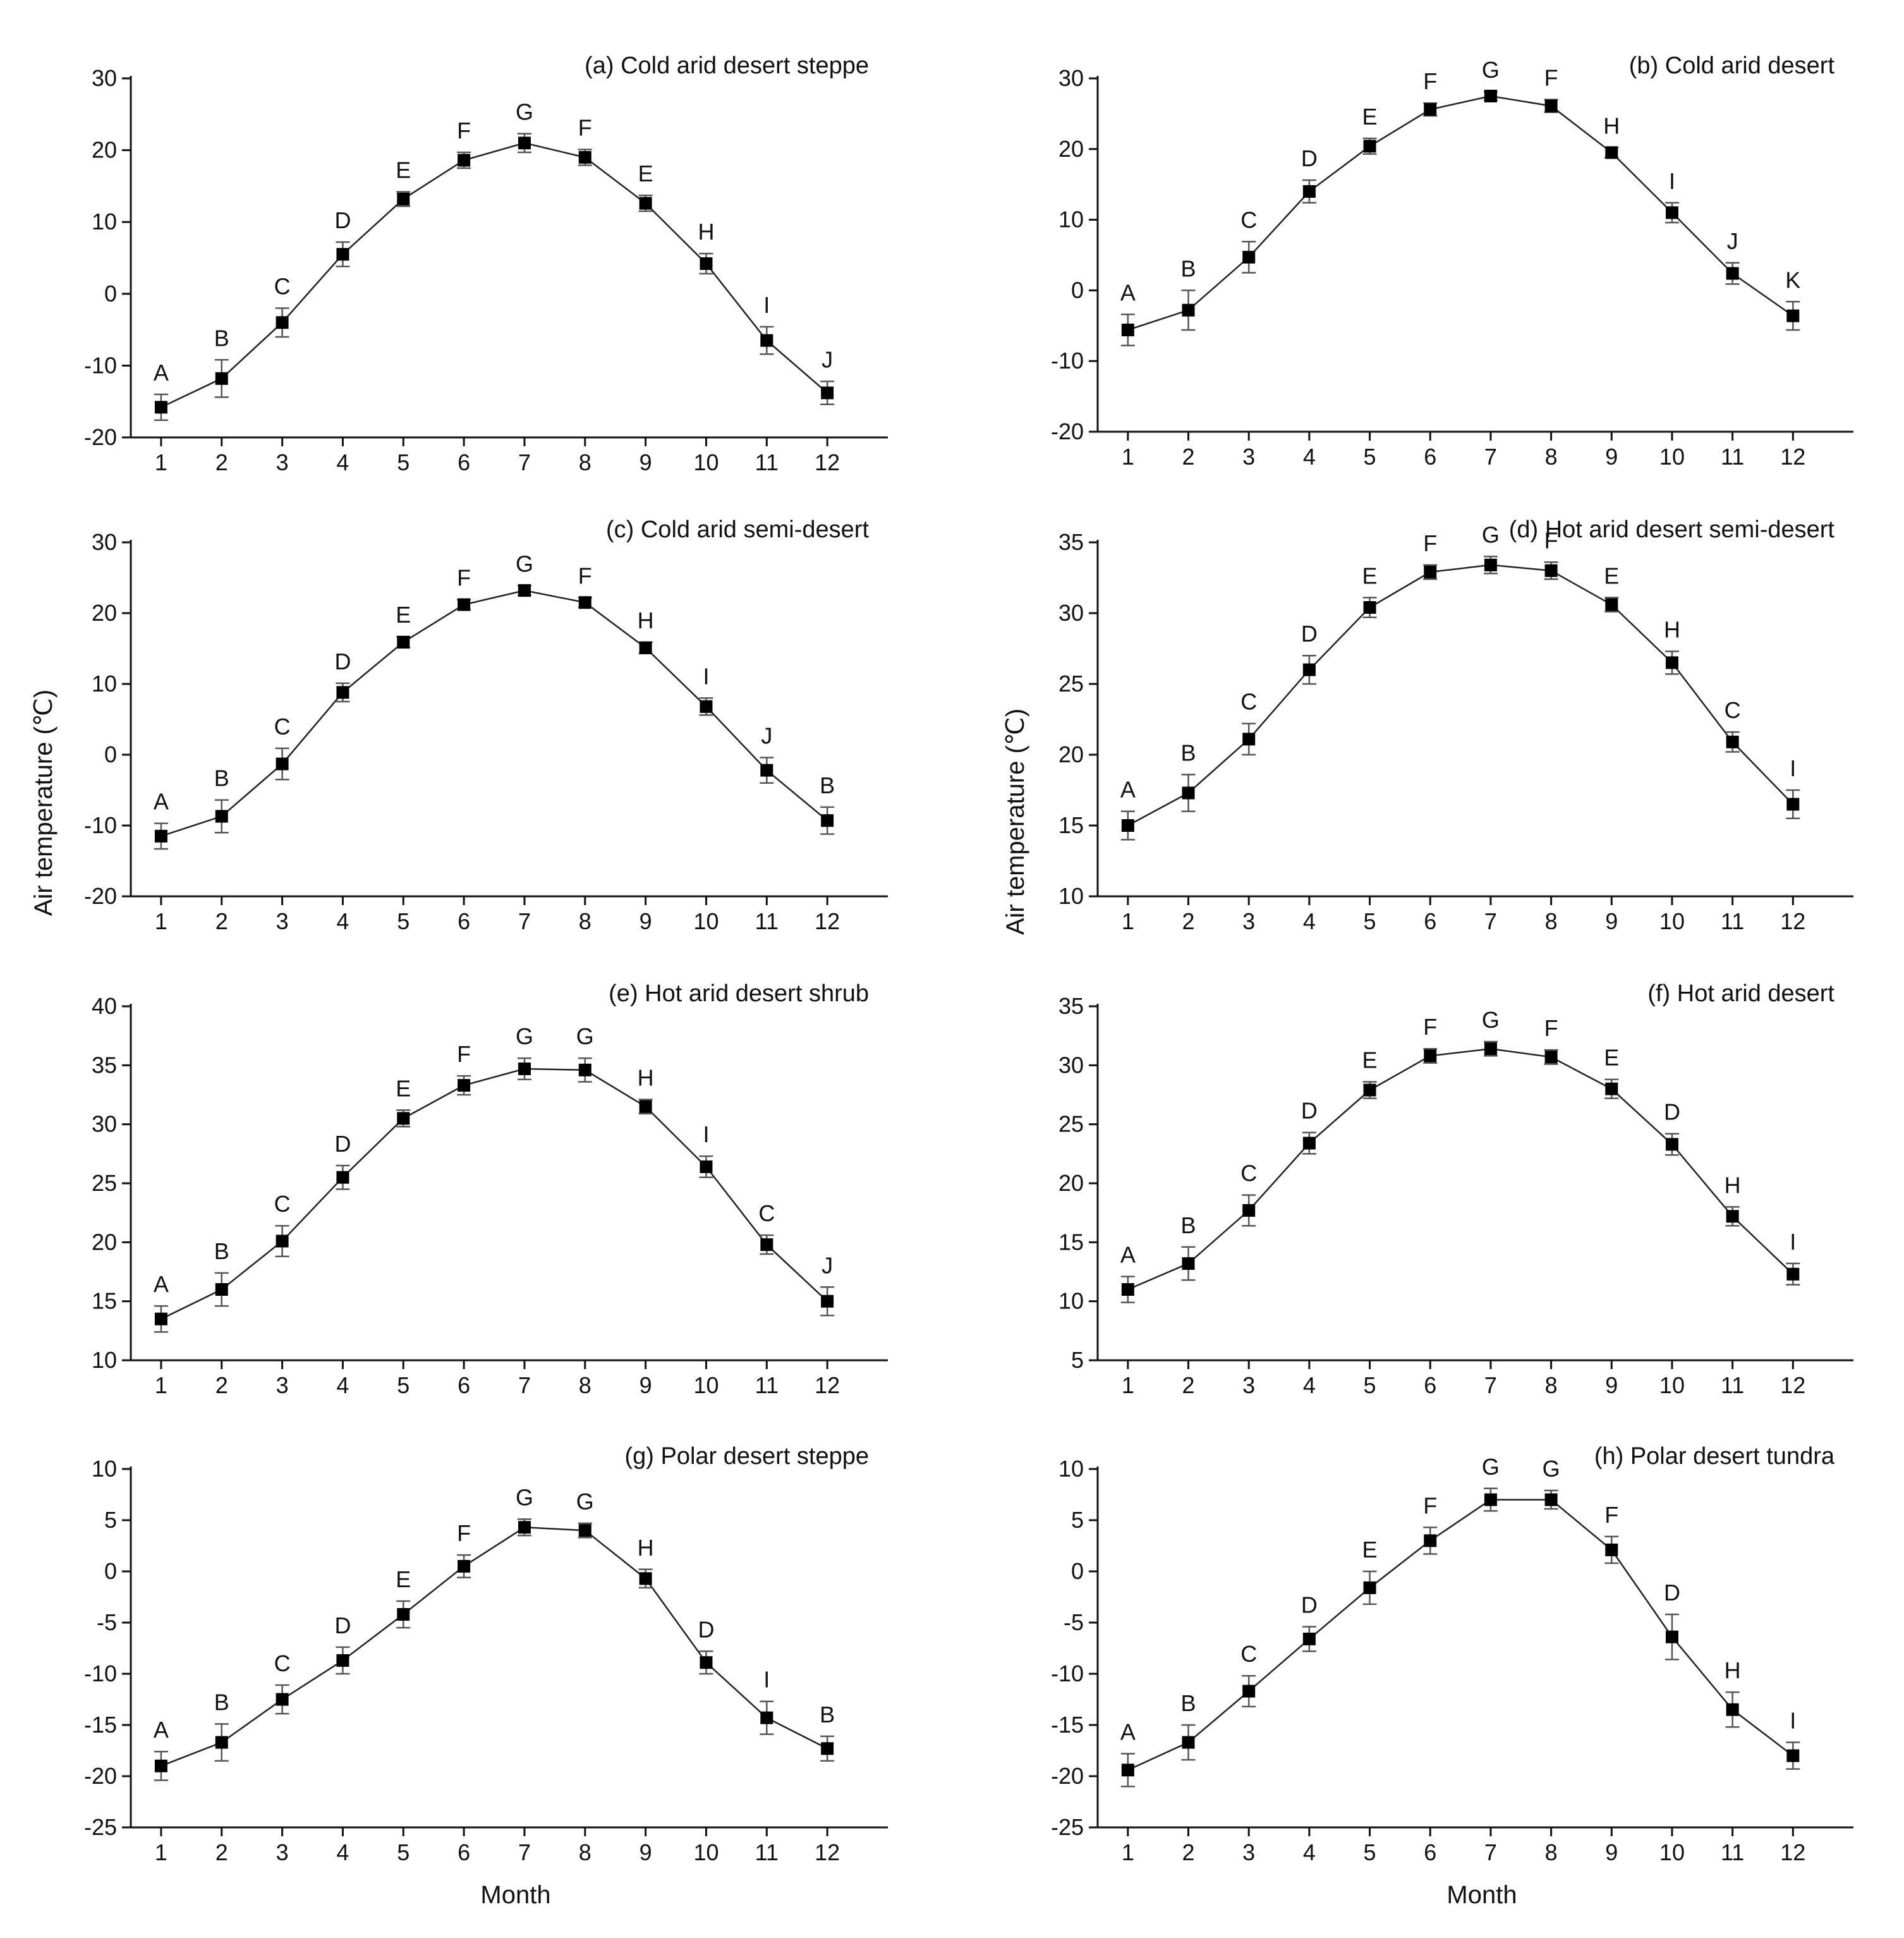 The image size is (1904, 1938). I want to click on x-tick-label: 12, so click(1792, 921).